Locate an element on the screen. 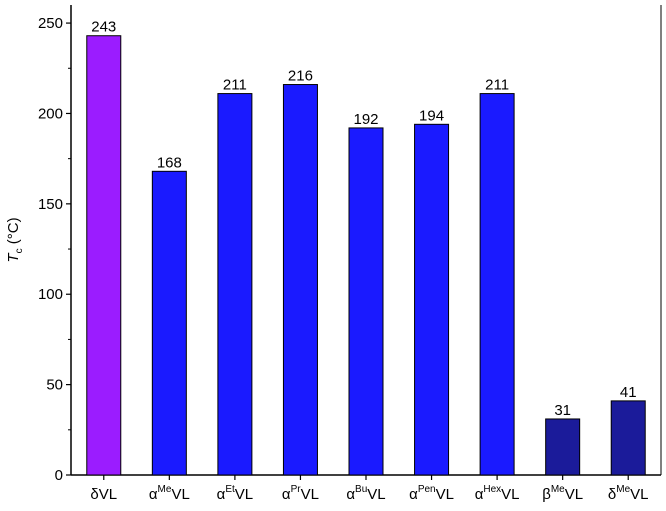 This screenshot has height=511, width=666. data-label: 243 is located at coordinates (103, 27).